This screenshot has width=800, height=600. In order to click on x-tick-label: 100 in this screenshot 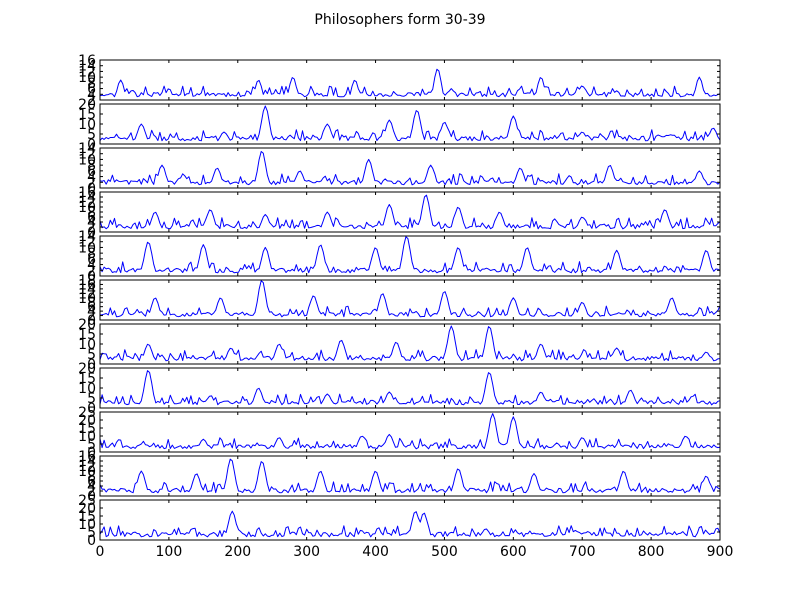, I will do `click(169, 552)`.